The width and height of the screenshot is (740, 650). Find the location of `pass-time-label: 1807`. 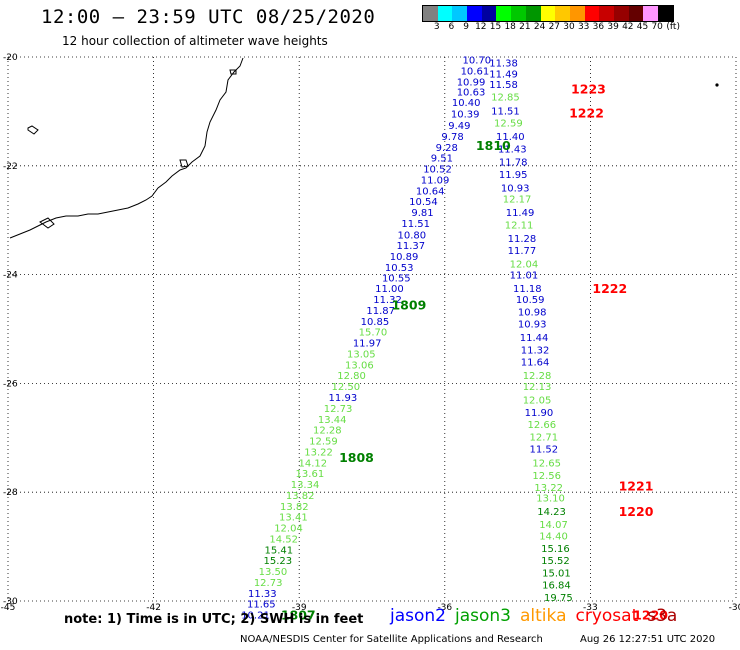

pass-time-label: 1807 is located at coordinates (298, 615).